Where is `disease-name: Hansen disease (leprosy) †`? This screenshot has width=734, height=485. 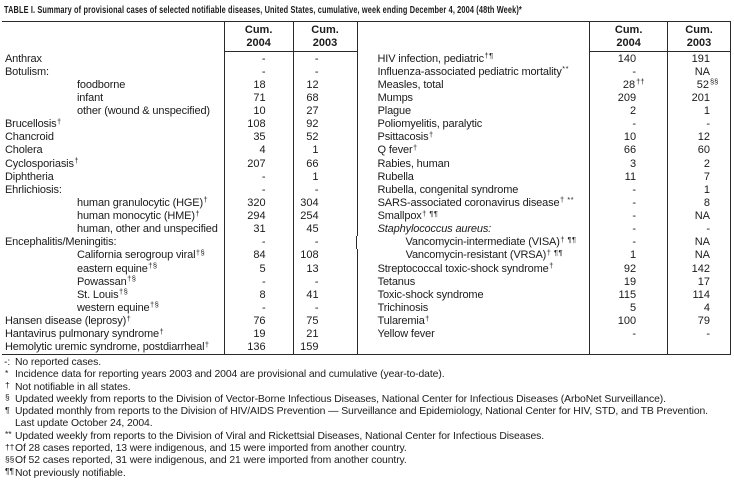
disease-name: Hansen disease (leprosy) † is located at coordinates (113, 321).